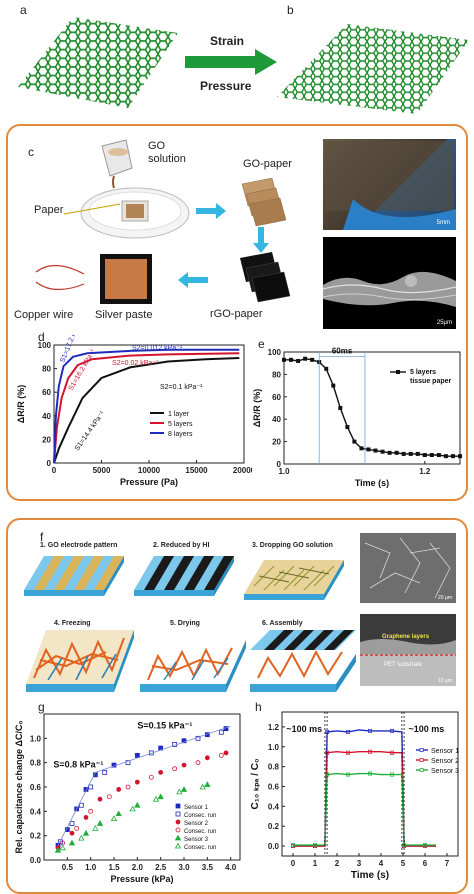 The width and height of the screenshot is (474, 894). I want to click on x-tick-label: 6, so click(425, 863).